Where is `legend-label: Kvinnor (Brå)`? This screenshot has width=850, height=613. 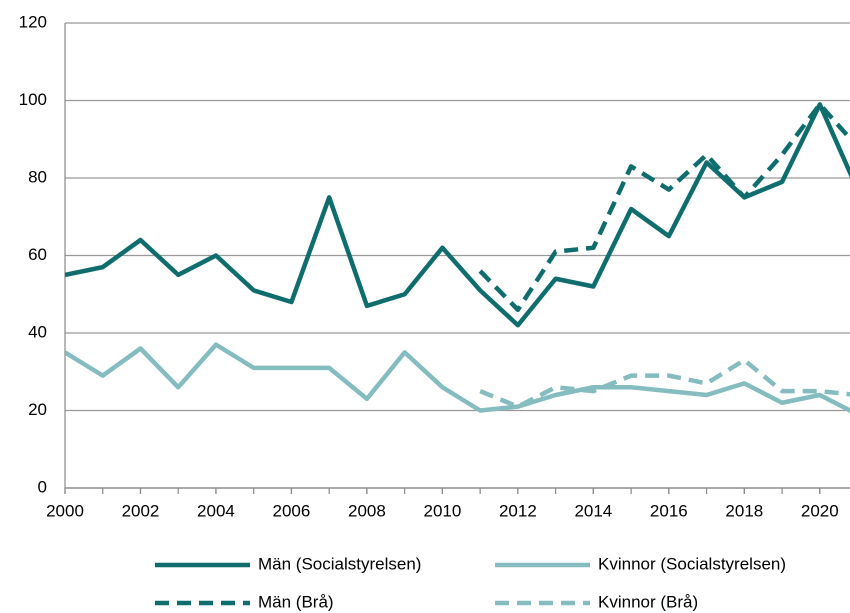
legend-label: Kvinnor (Brå) is located at coordinates (648, 601).